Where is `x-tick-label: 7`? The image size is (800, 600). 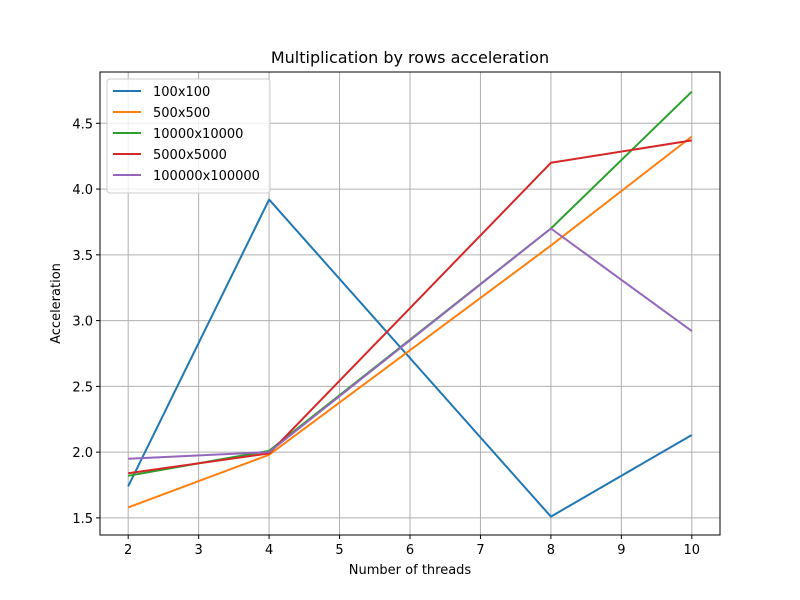
x-tick-label: 7 is located at coordinates (480, 550).